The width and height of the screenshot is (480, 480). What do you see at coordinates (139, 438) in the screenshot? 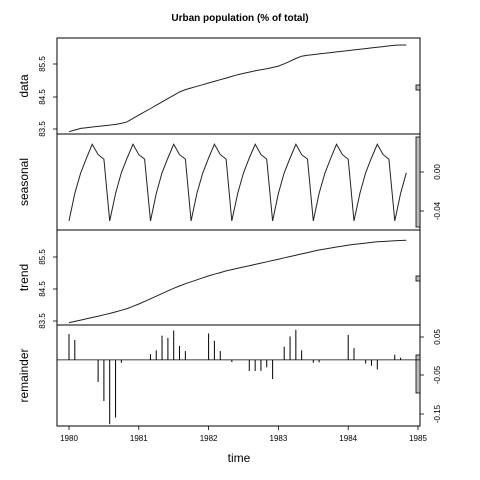
I see `x-tick-label: 1981` at bounding box center [139, 438].